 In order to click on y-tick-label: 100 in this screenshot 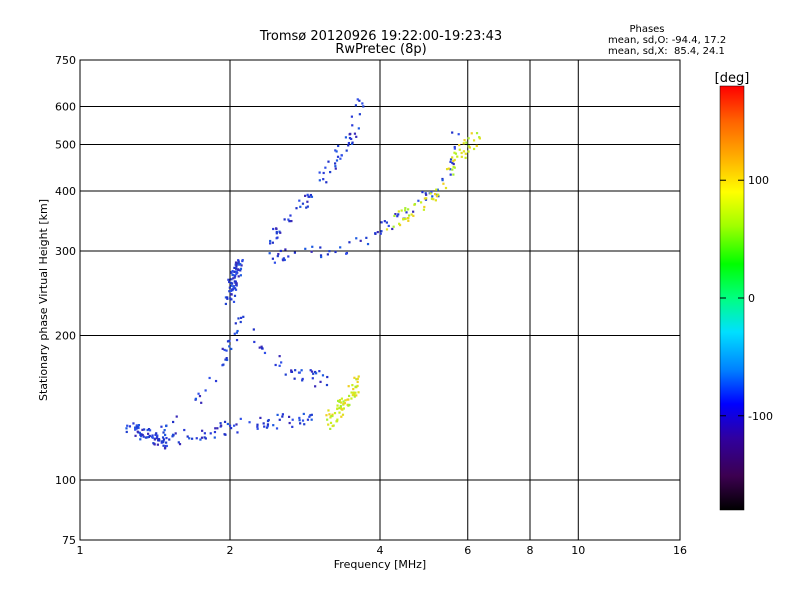, I will do `click(65, 480)`.